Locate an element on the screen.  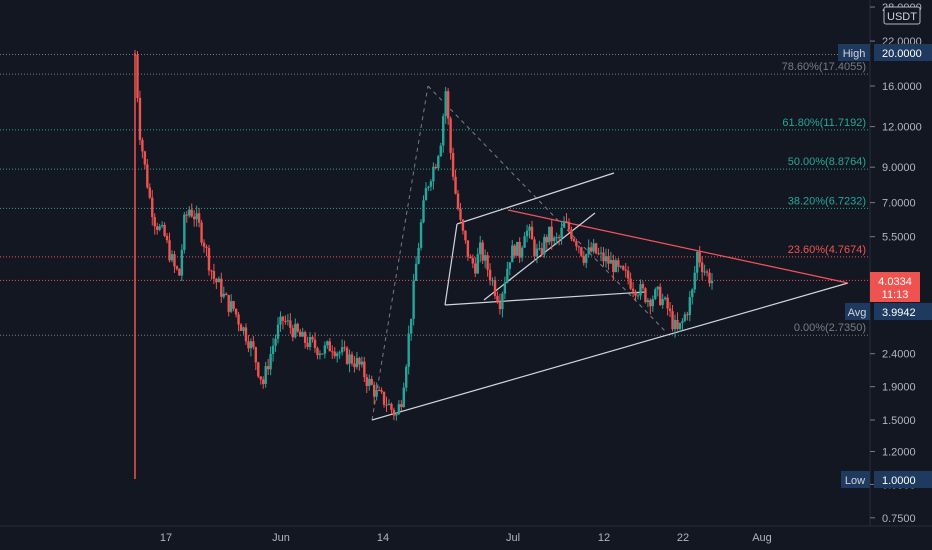
y-tick-label: 9.0000 is located at coordinates (899, 168).